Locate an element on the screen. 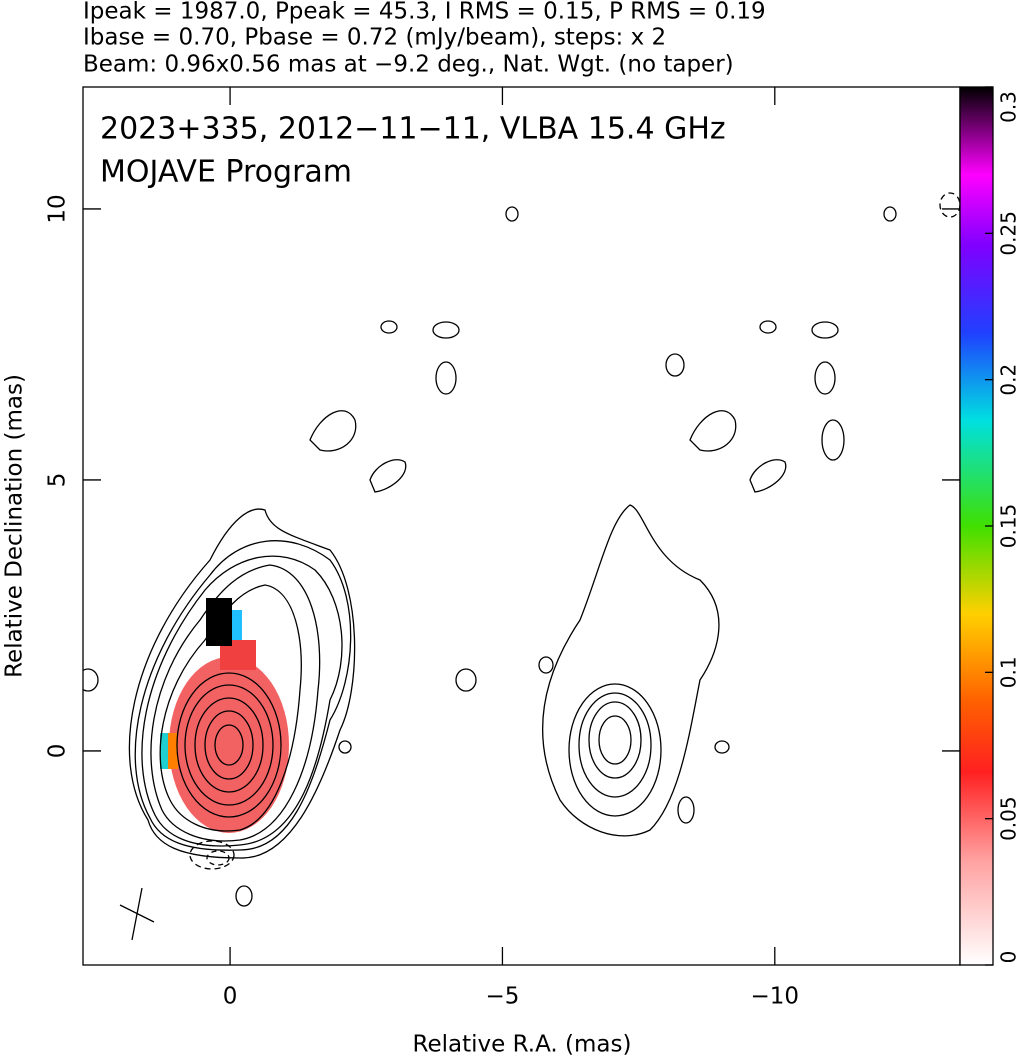 Image resolution: width=1022 pixels, height=1061 pixels. colorbar-tick-label: 0.05 is located at coordinates (1009, 818).